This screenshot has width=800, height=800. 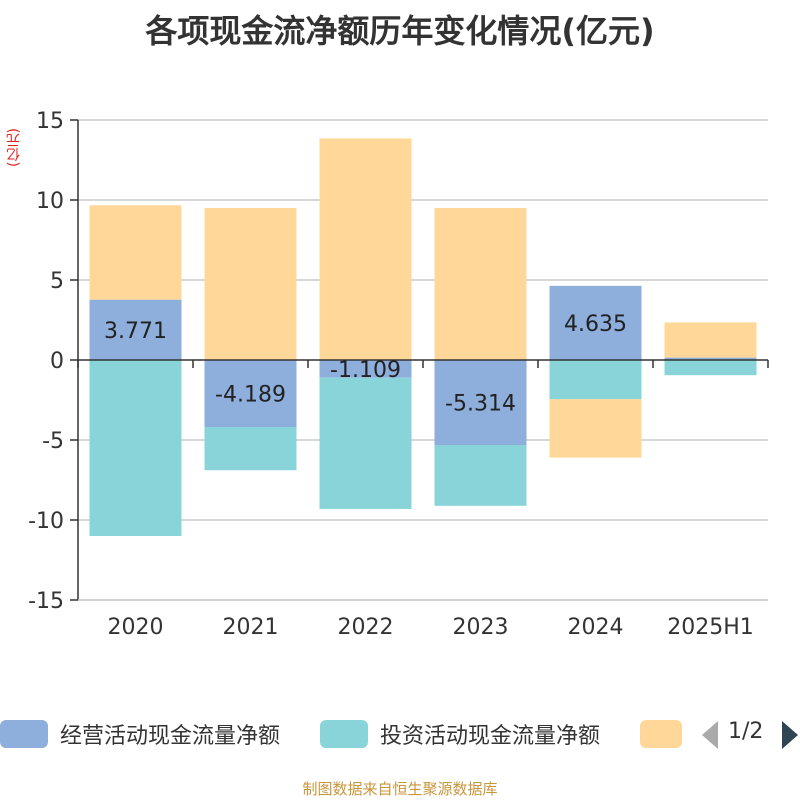 I want to click on x-tick-label: 2020, so click(x=136, y=627).